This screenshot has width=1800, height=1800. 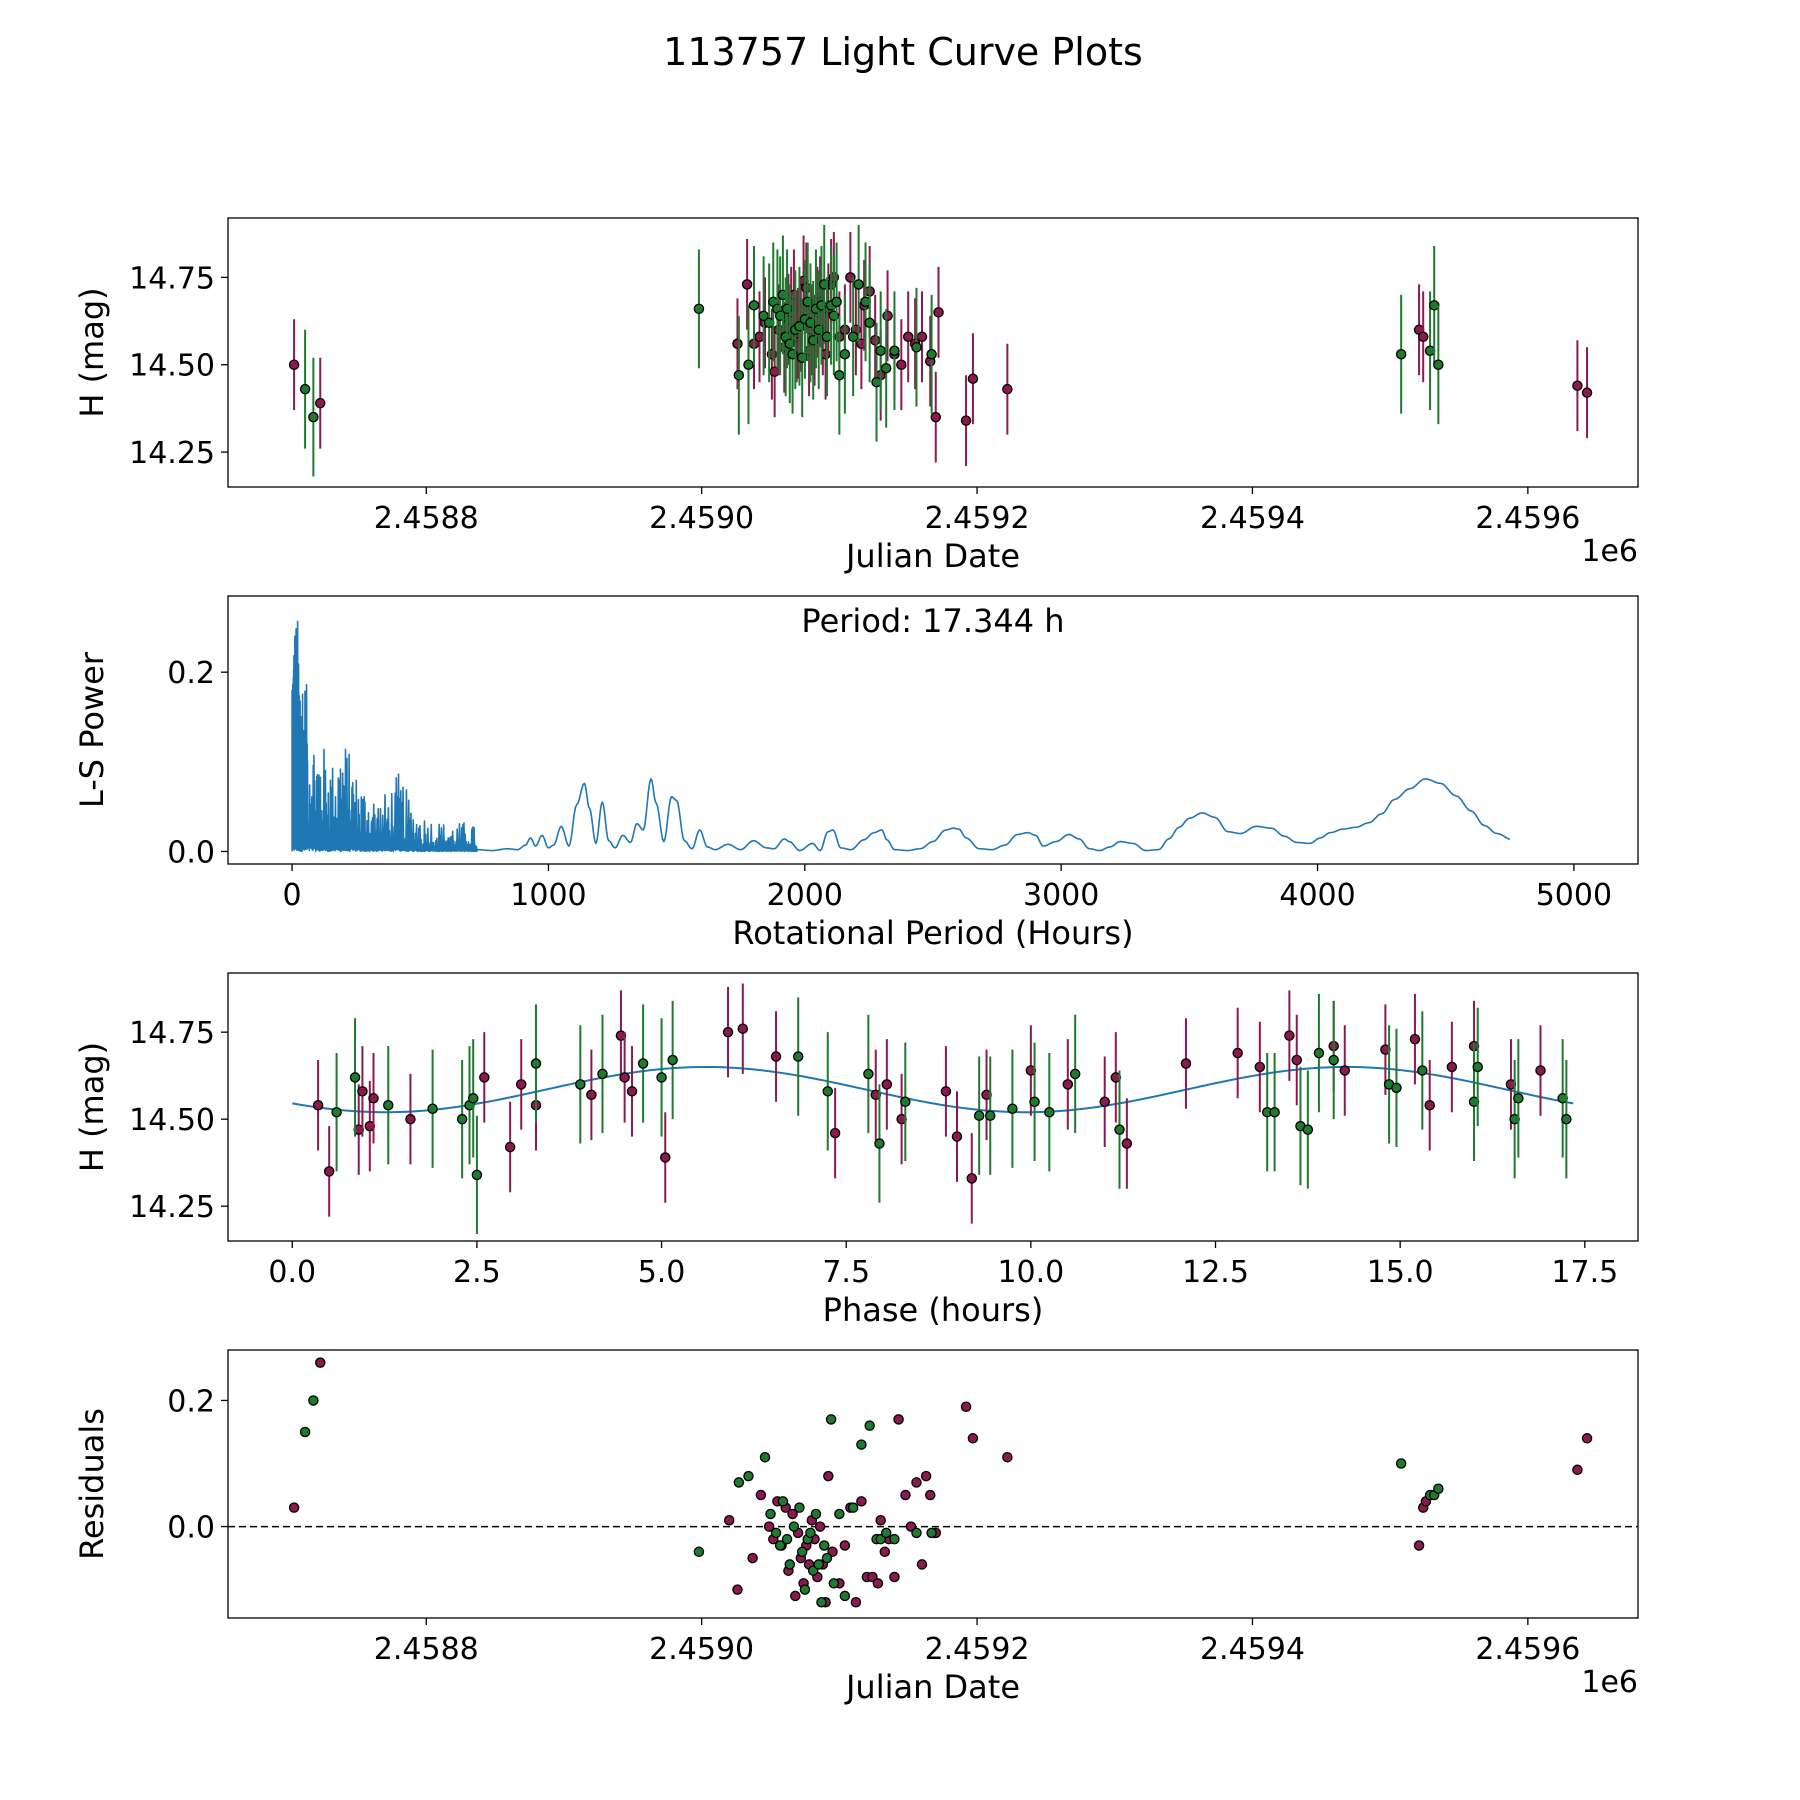 I want to click on x-axis-label: Rotational Period (Hours), so click(x=932, y=933).